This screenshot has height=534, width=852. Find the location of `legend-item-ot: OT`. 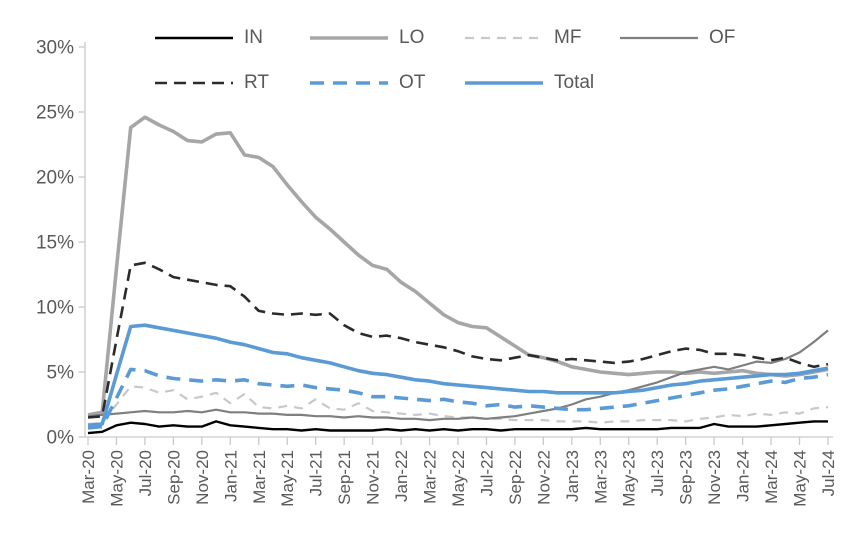

legend-item-ot: OT is located at coordinates (387, 83).